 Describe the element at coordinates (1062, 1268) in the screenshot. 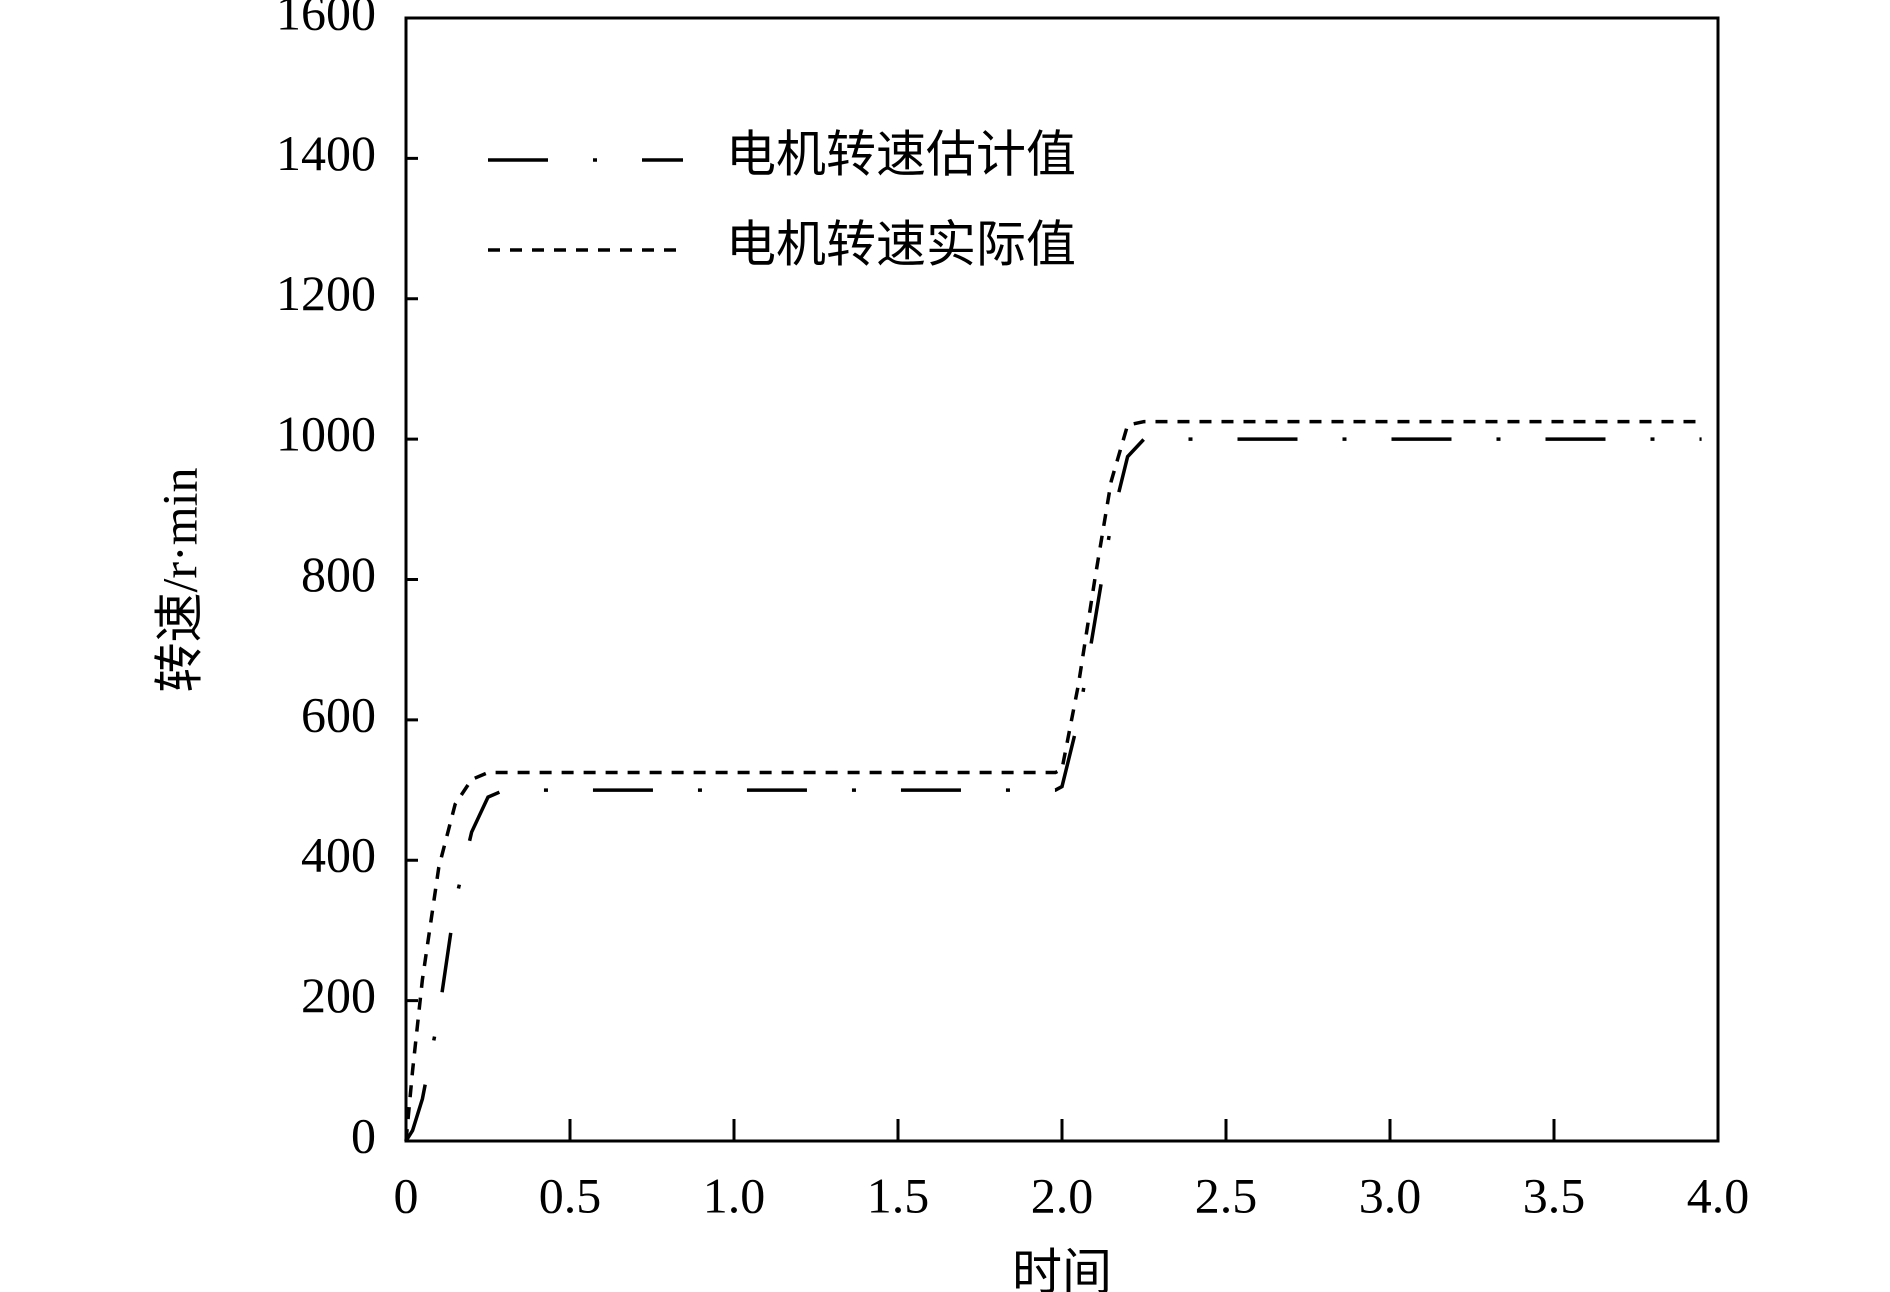

I see `x-axis-label: 时间` at that location.